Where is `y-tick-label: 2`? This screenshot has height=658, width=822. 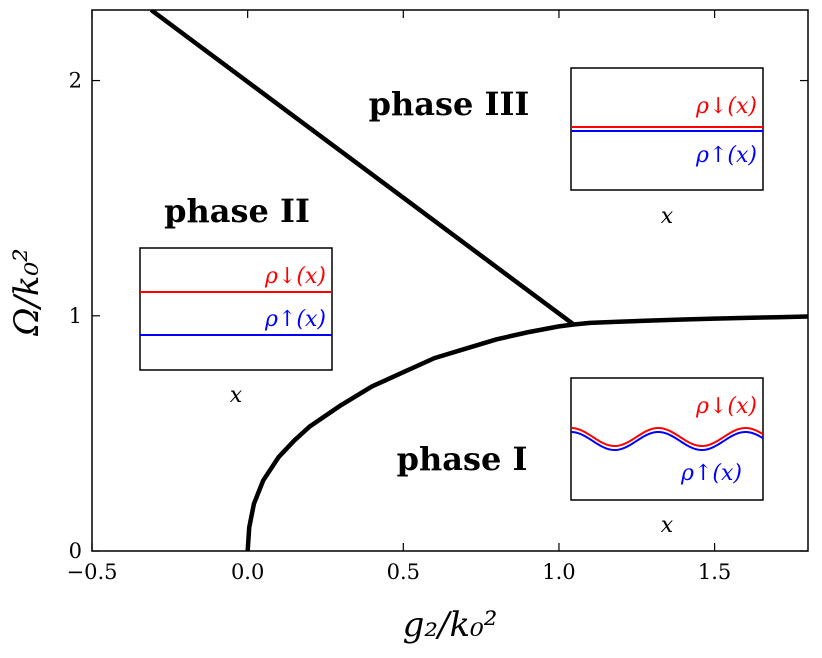
y-tick-label: 2 is located at coordinates (75, 81).